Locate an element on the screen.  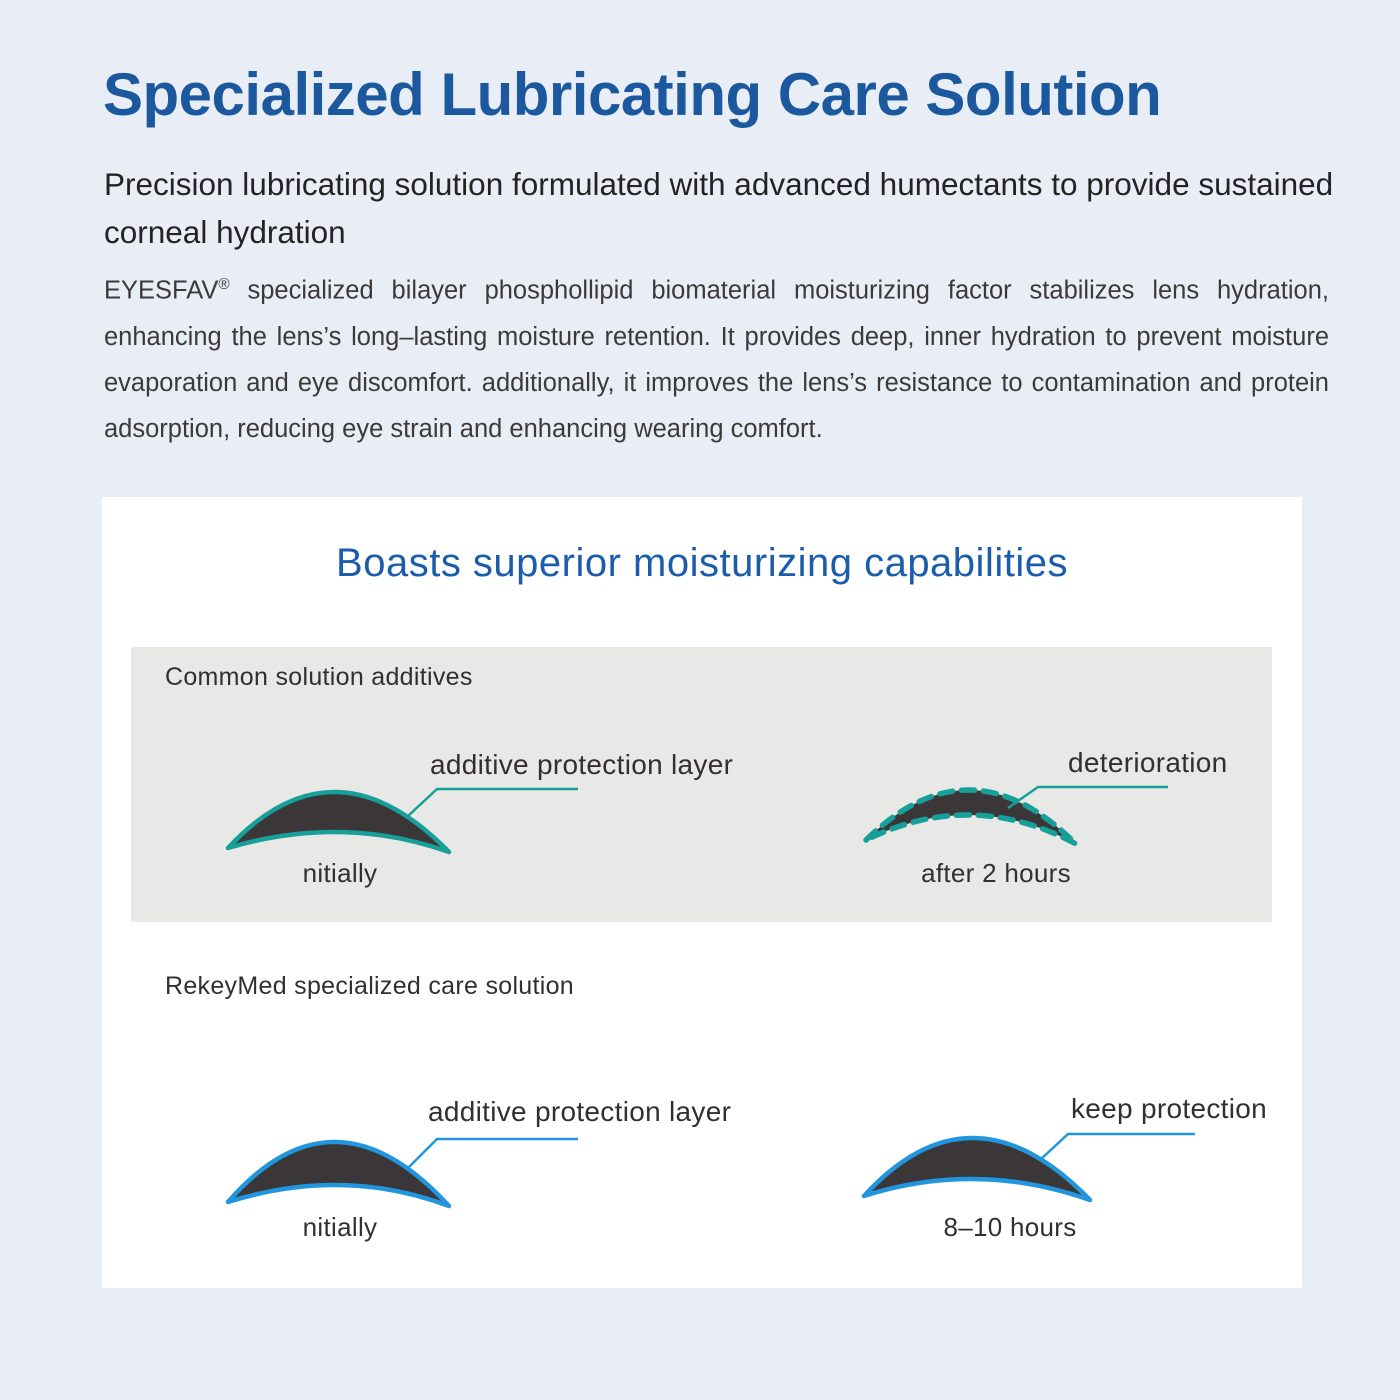
brand-name: EYESFAV is located at coordinates (161, 290).